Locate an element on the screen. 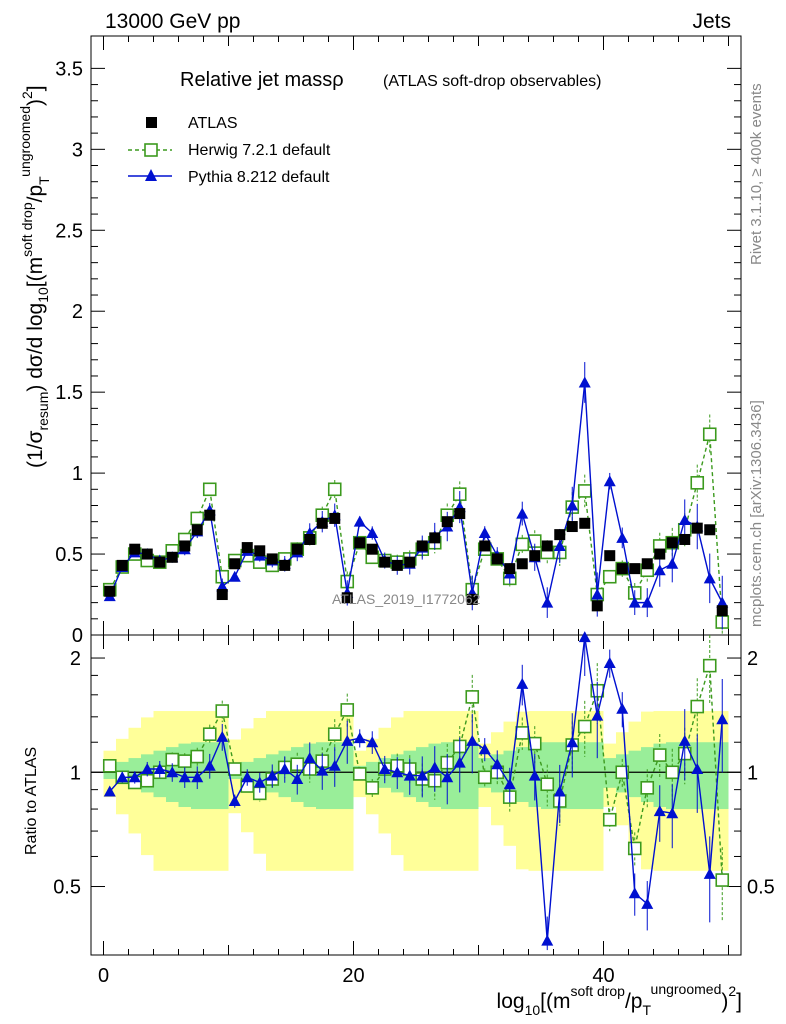  ratio-xtick-label: 20 is located at coordinates (353, 976).